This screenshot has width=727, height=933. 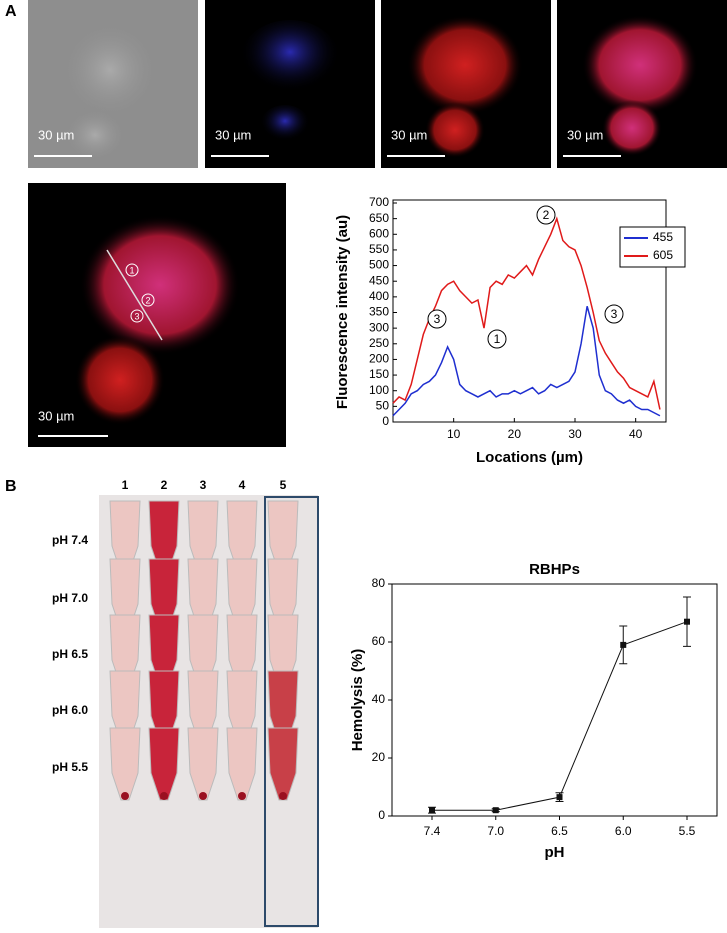 I want to click on y-tick-label: 40, so click(x=379, y=699).